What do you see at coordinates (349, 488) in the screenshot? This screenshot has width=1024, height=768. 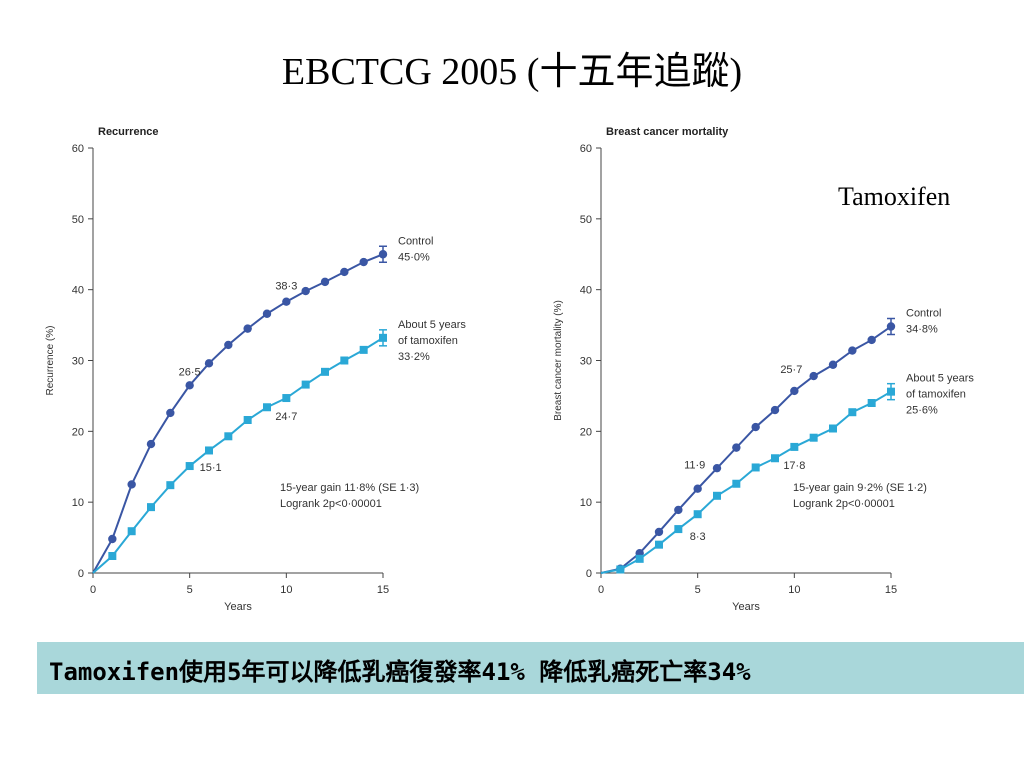 I see `stats-note: 15-year gain 11·8% (SE 1·3)` at bounding box center [349, 488].